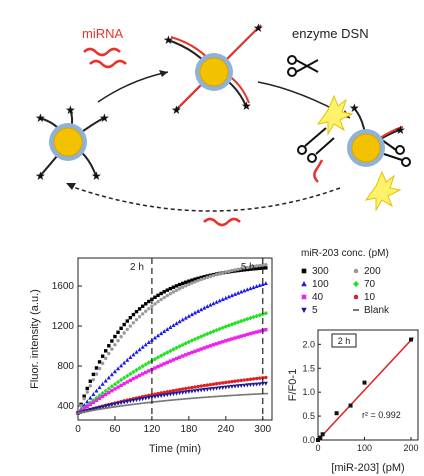 The image size is (424, 476). I want to click on y-tick-label: 800, so click(65, 366).